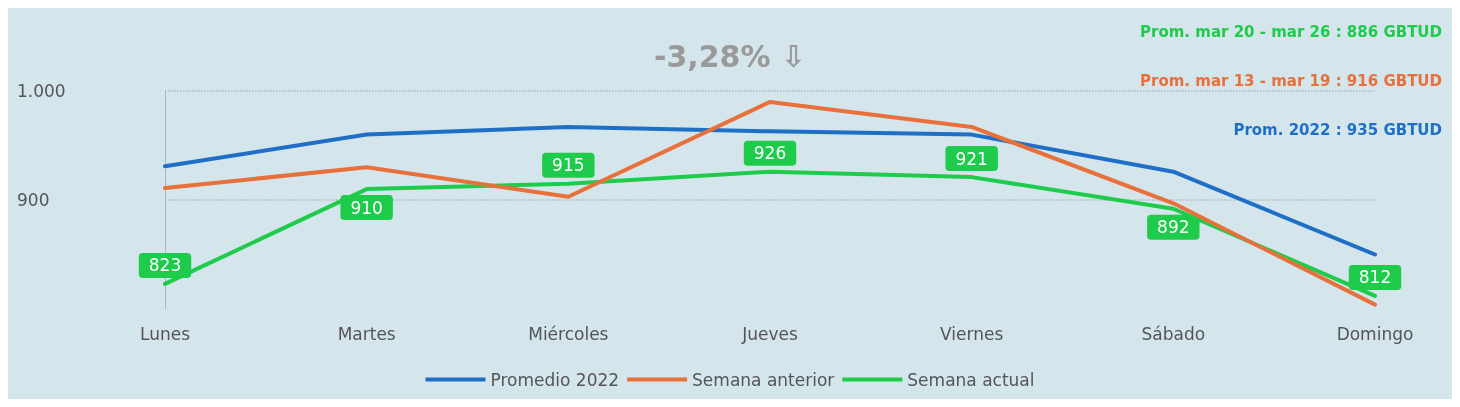 The height and width of the screenshot is (407, 1460). I want to click on x-tick-label: Jueves, so click(769, 333).